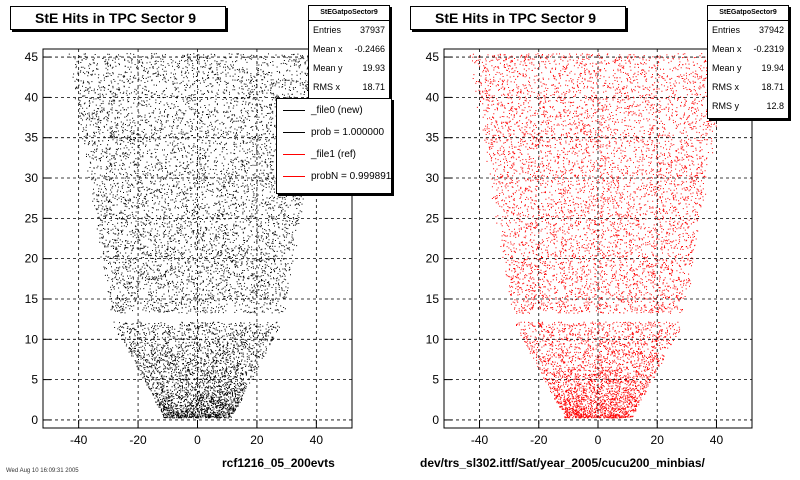  Describe the element at coordinates (369, 49) in the screenshot. I see `stats-value: -0.2466` at that location.